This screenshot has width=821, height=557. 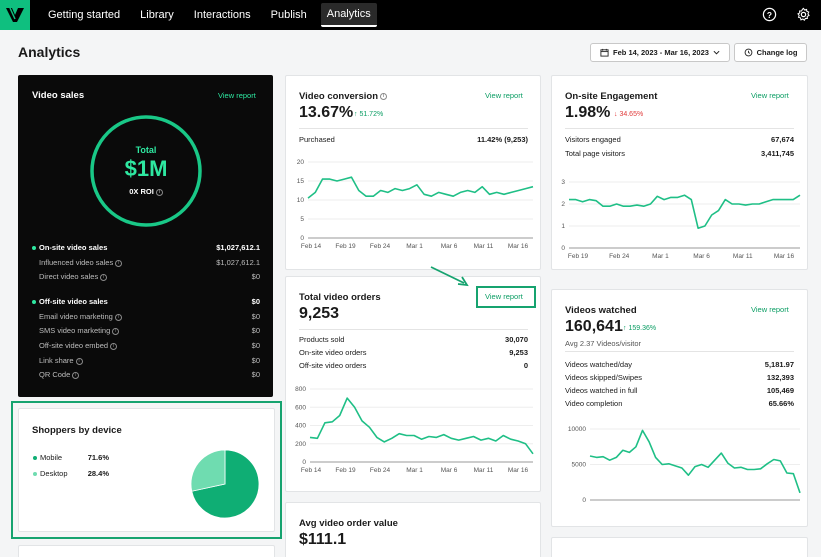 I want to click on history-icon, so click(x=748, y=52).